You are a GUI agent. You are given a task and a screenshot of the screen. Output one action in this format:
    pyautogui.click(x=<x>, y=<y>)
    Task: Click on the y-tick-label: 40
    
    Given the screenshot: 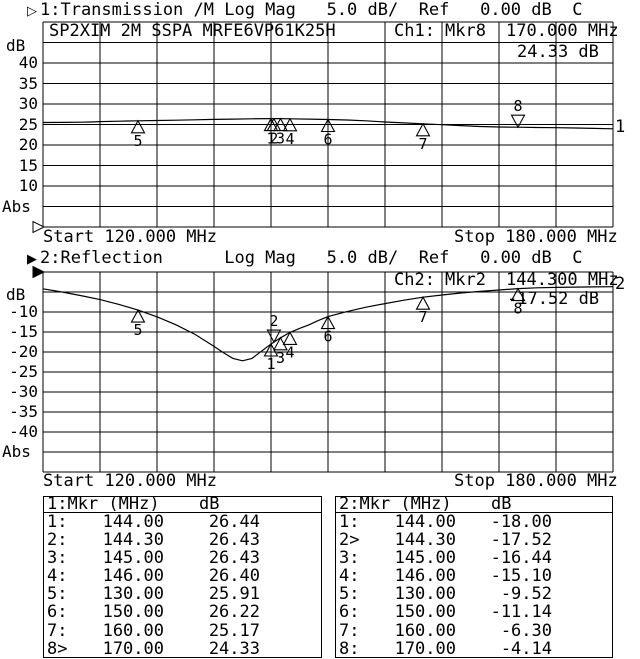 What is the action you would take?
    pyautogui.click(x=28, y=62)
    